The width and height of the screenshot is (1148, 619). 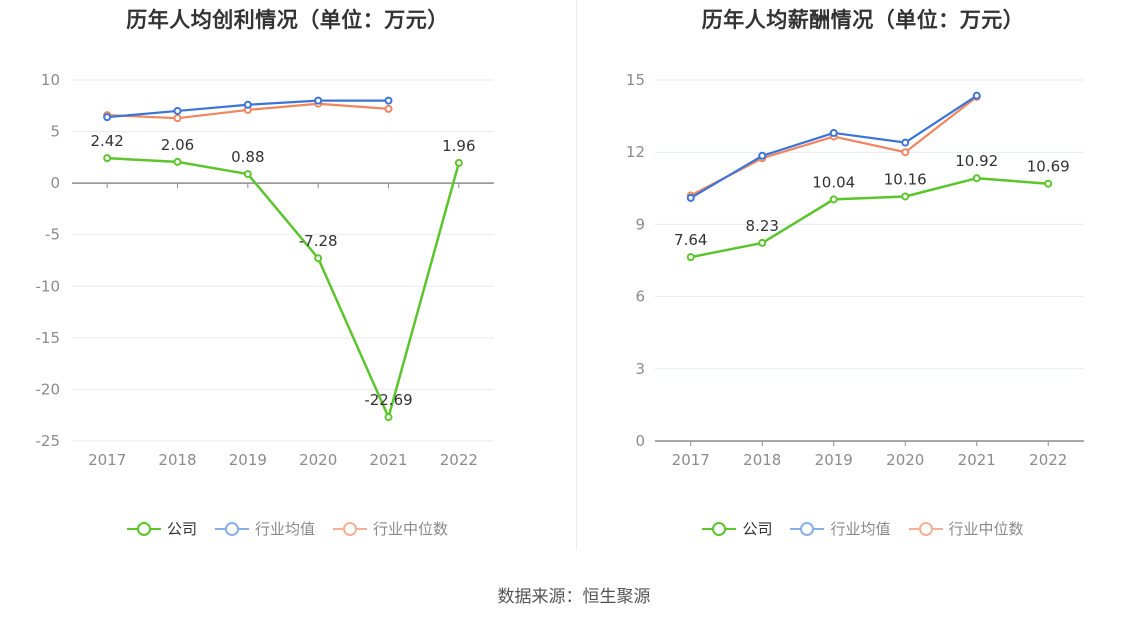 What do you see at coordinates (48, 389) in the screenshot?
I see `y-tick-label: -20` at bounding box center [48, 389].